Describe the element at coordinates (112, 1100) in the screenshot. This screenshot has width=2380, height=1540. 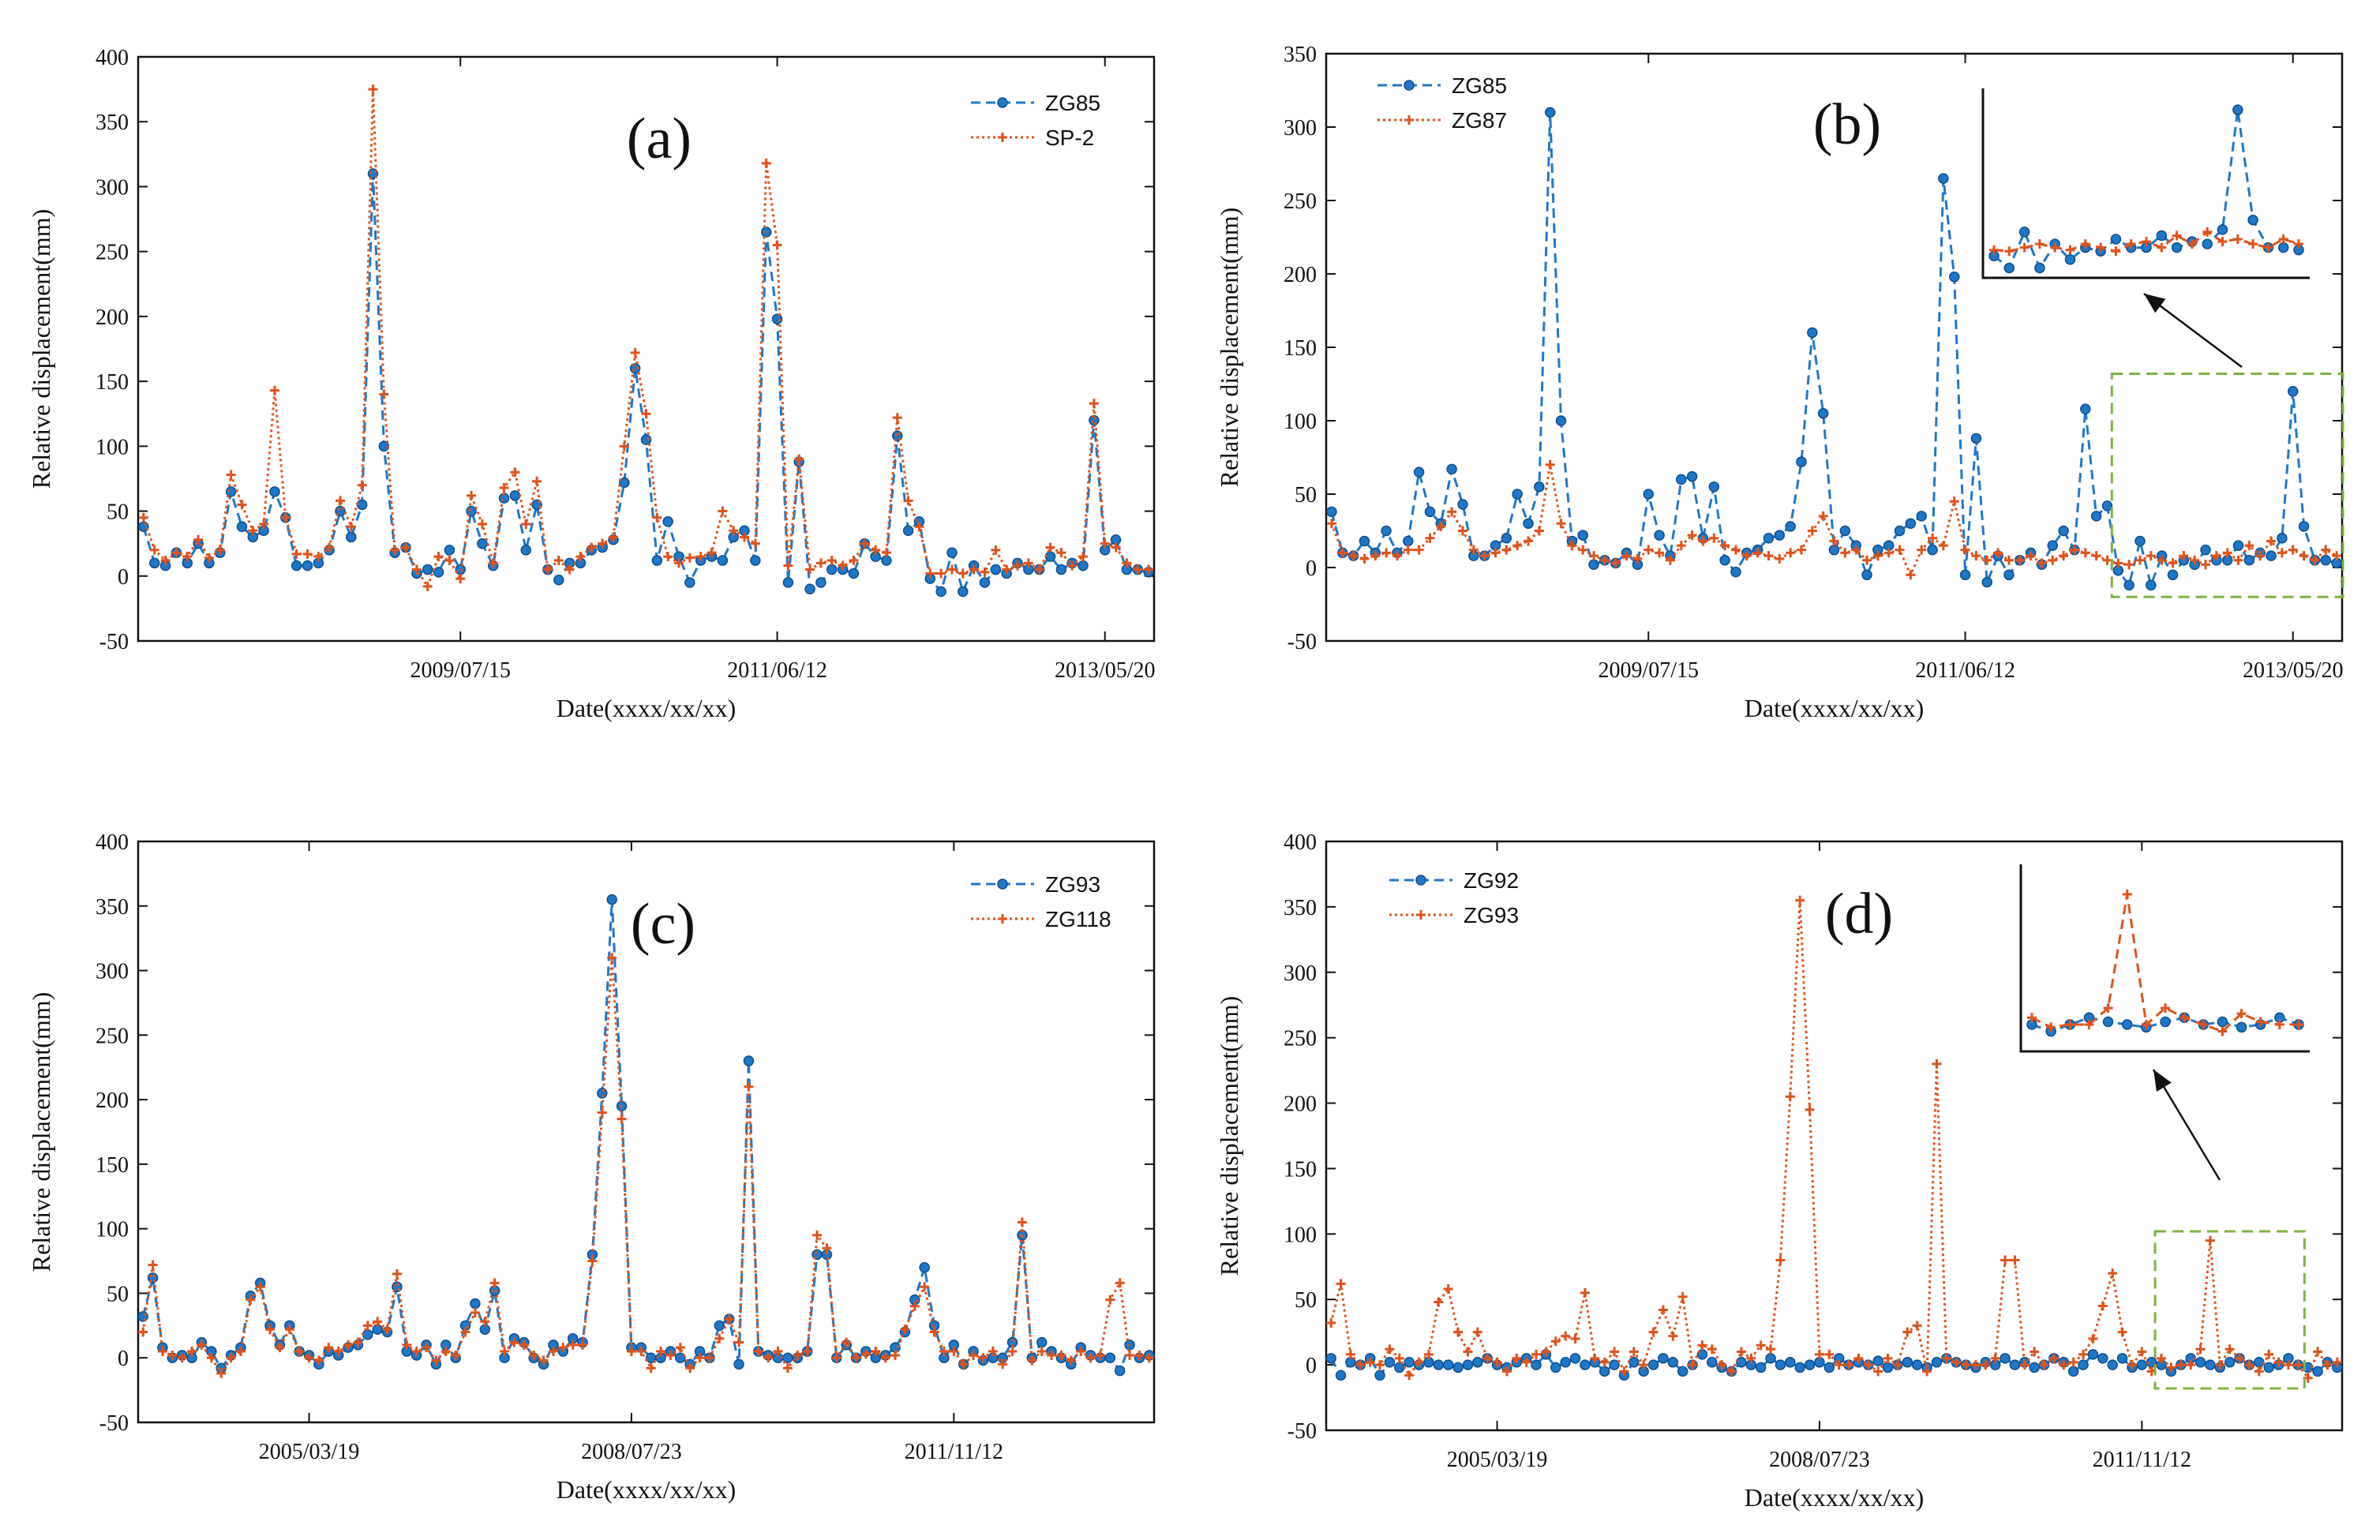
I see `y-tick-label: 200` at that location.